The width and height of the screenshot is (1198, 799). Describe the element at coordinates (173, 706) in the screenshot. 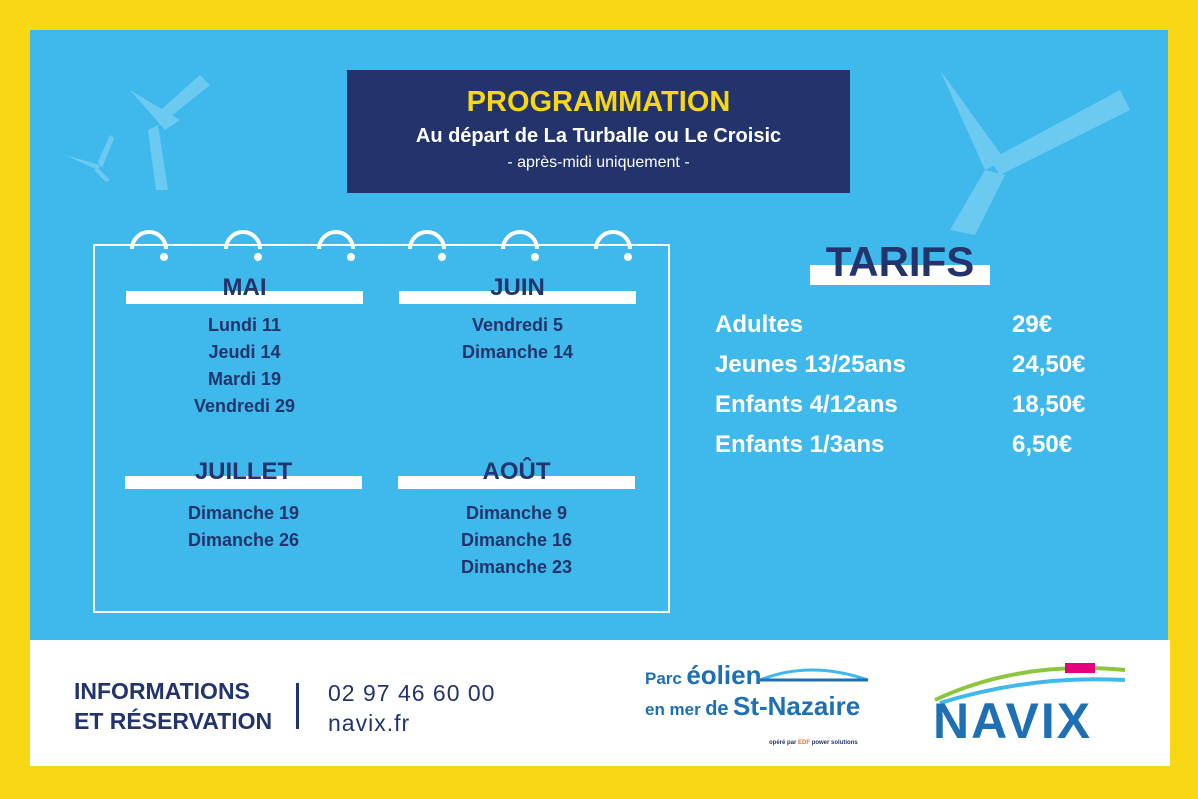

I see `info-label: INFORMATIONS ET RÉSERVATION` at that location.